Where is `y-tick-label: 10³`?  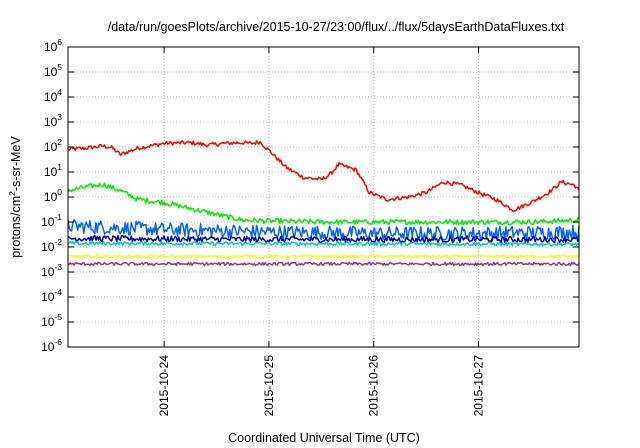
y-tick-label: 10³ is located at coordinates (53, 120).